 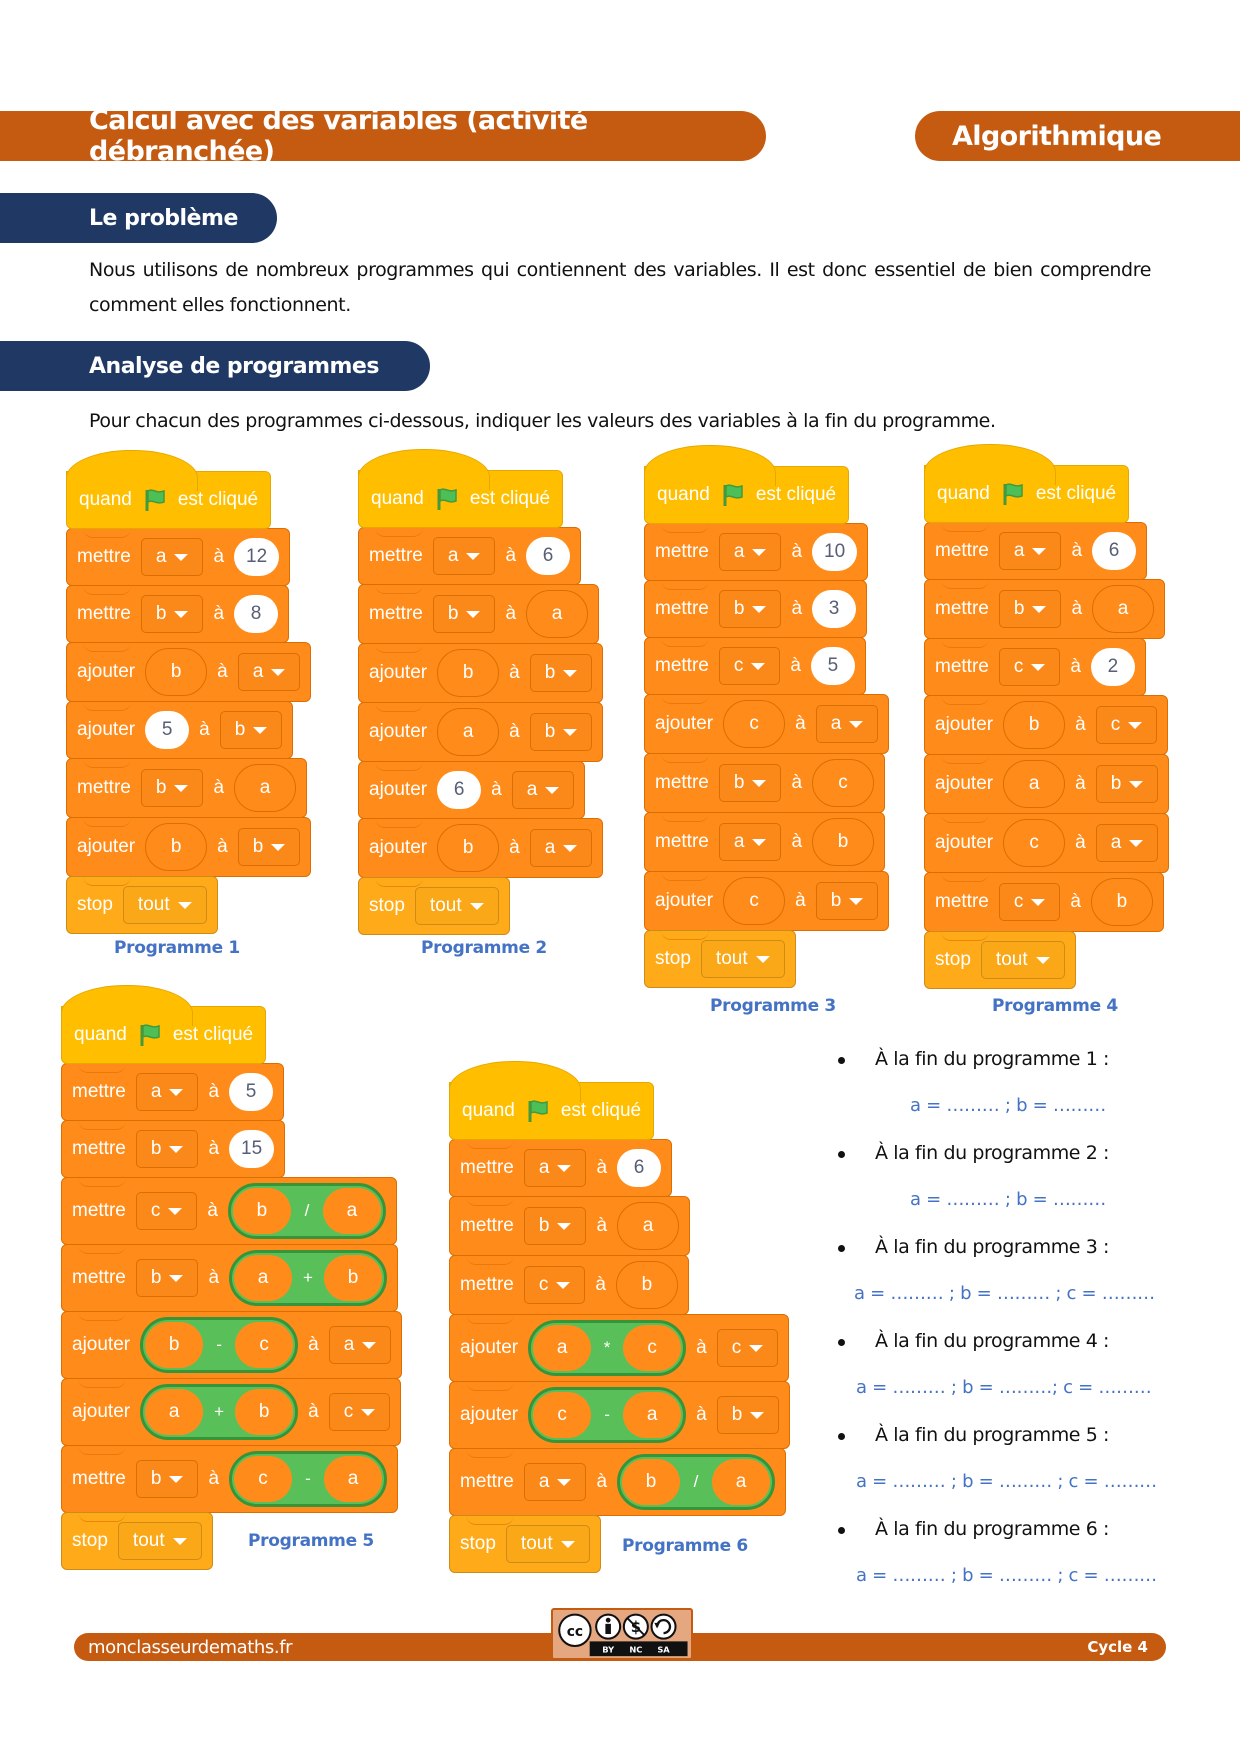 I want to click on set-variable-block: mettre c à 5, so click(x=755, y=666).